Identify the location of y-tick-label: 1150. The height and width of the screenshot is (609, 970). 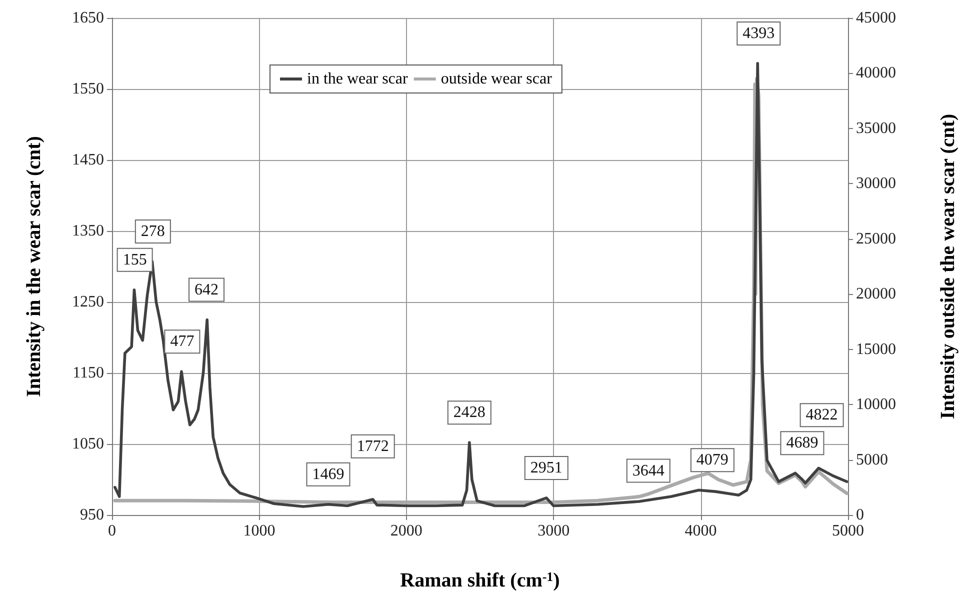
(88, 373).